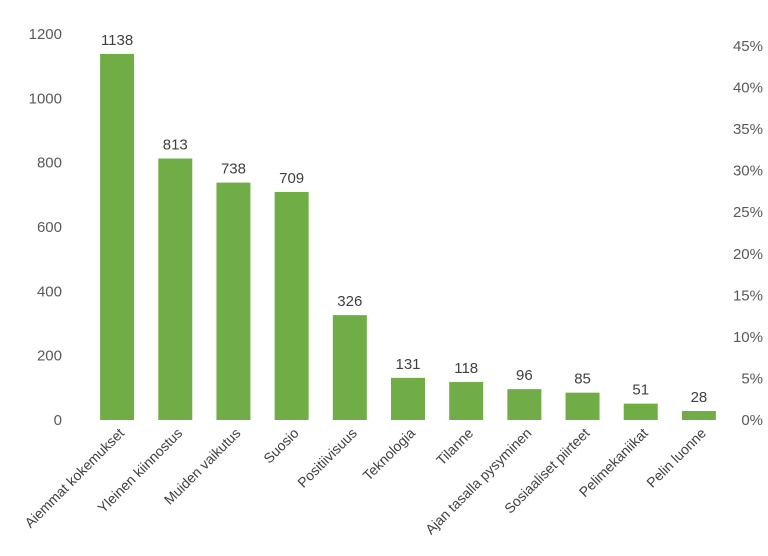 Image resolution: width=768 pixels, height=556 pixels. What do you see at coordinates (58, 420) in the screenshot?
I see `y-tick-label: 0` at bounding box center [58, 420].